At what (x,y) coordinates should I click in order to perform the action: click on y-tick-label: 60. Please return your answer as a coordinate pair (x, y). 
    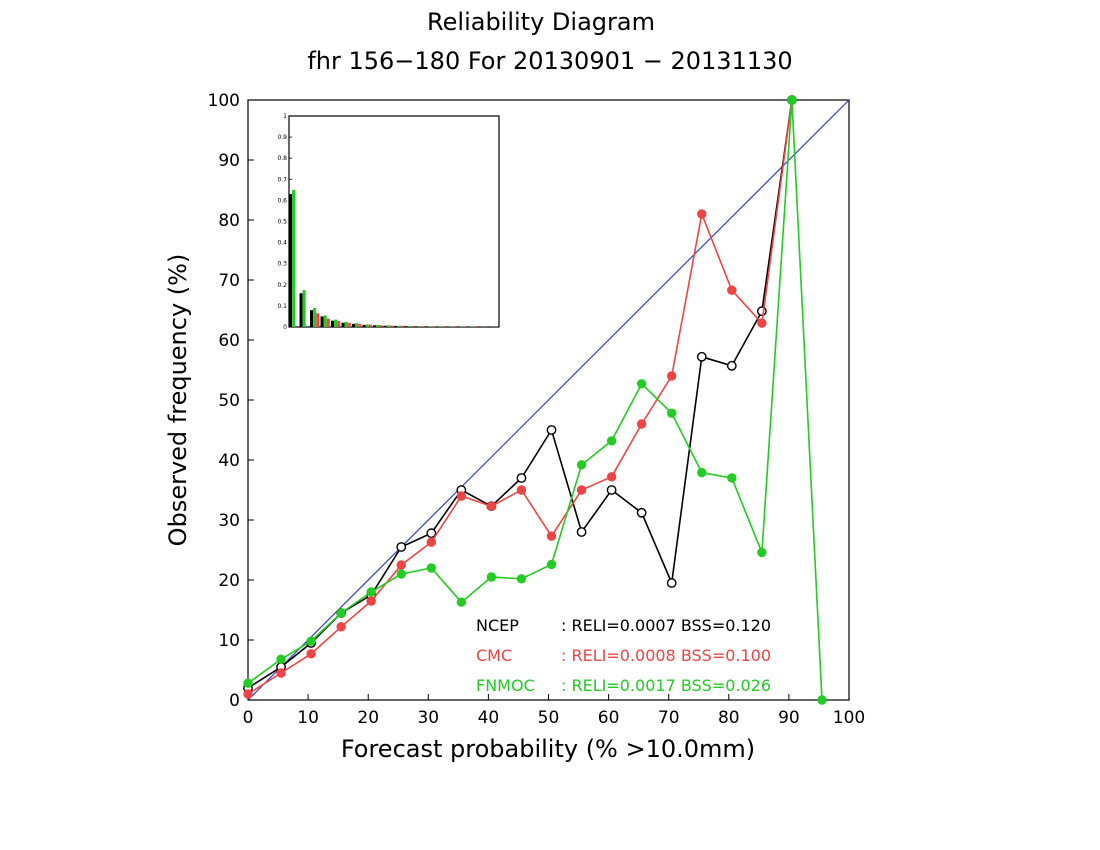
    Looking at the image, I should click on (229, 341).